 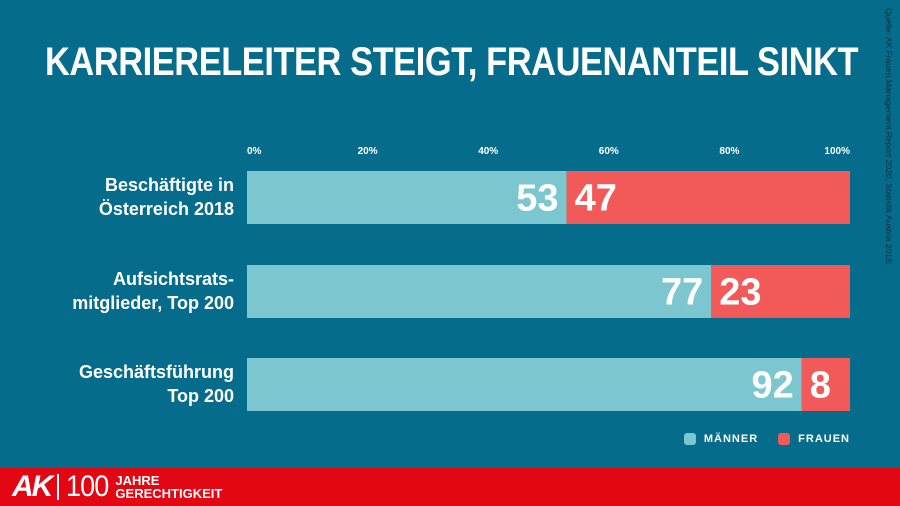 I want to click on ak-logo: AK, so click(x=32, y=486).